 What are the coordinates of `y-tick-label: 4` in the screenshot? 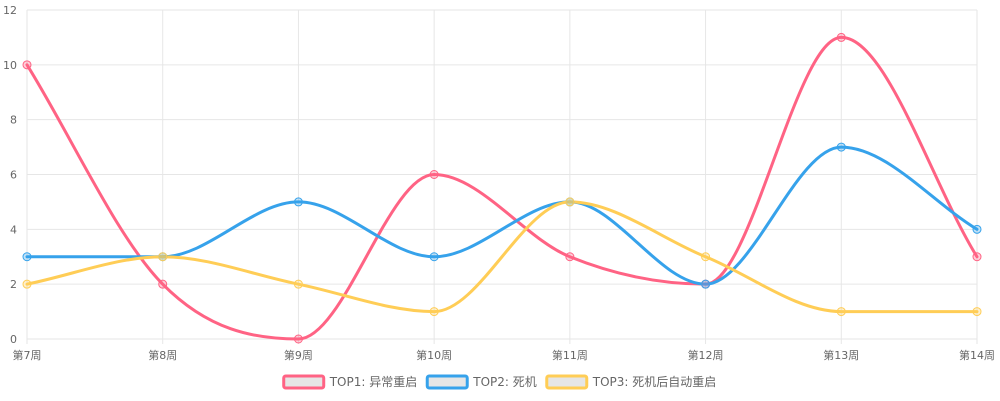 It's located at (13, 229).